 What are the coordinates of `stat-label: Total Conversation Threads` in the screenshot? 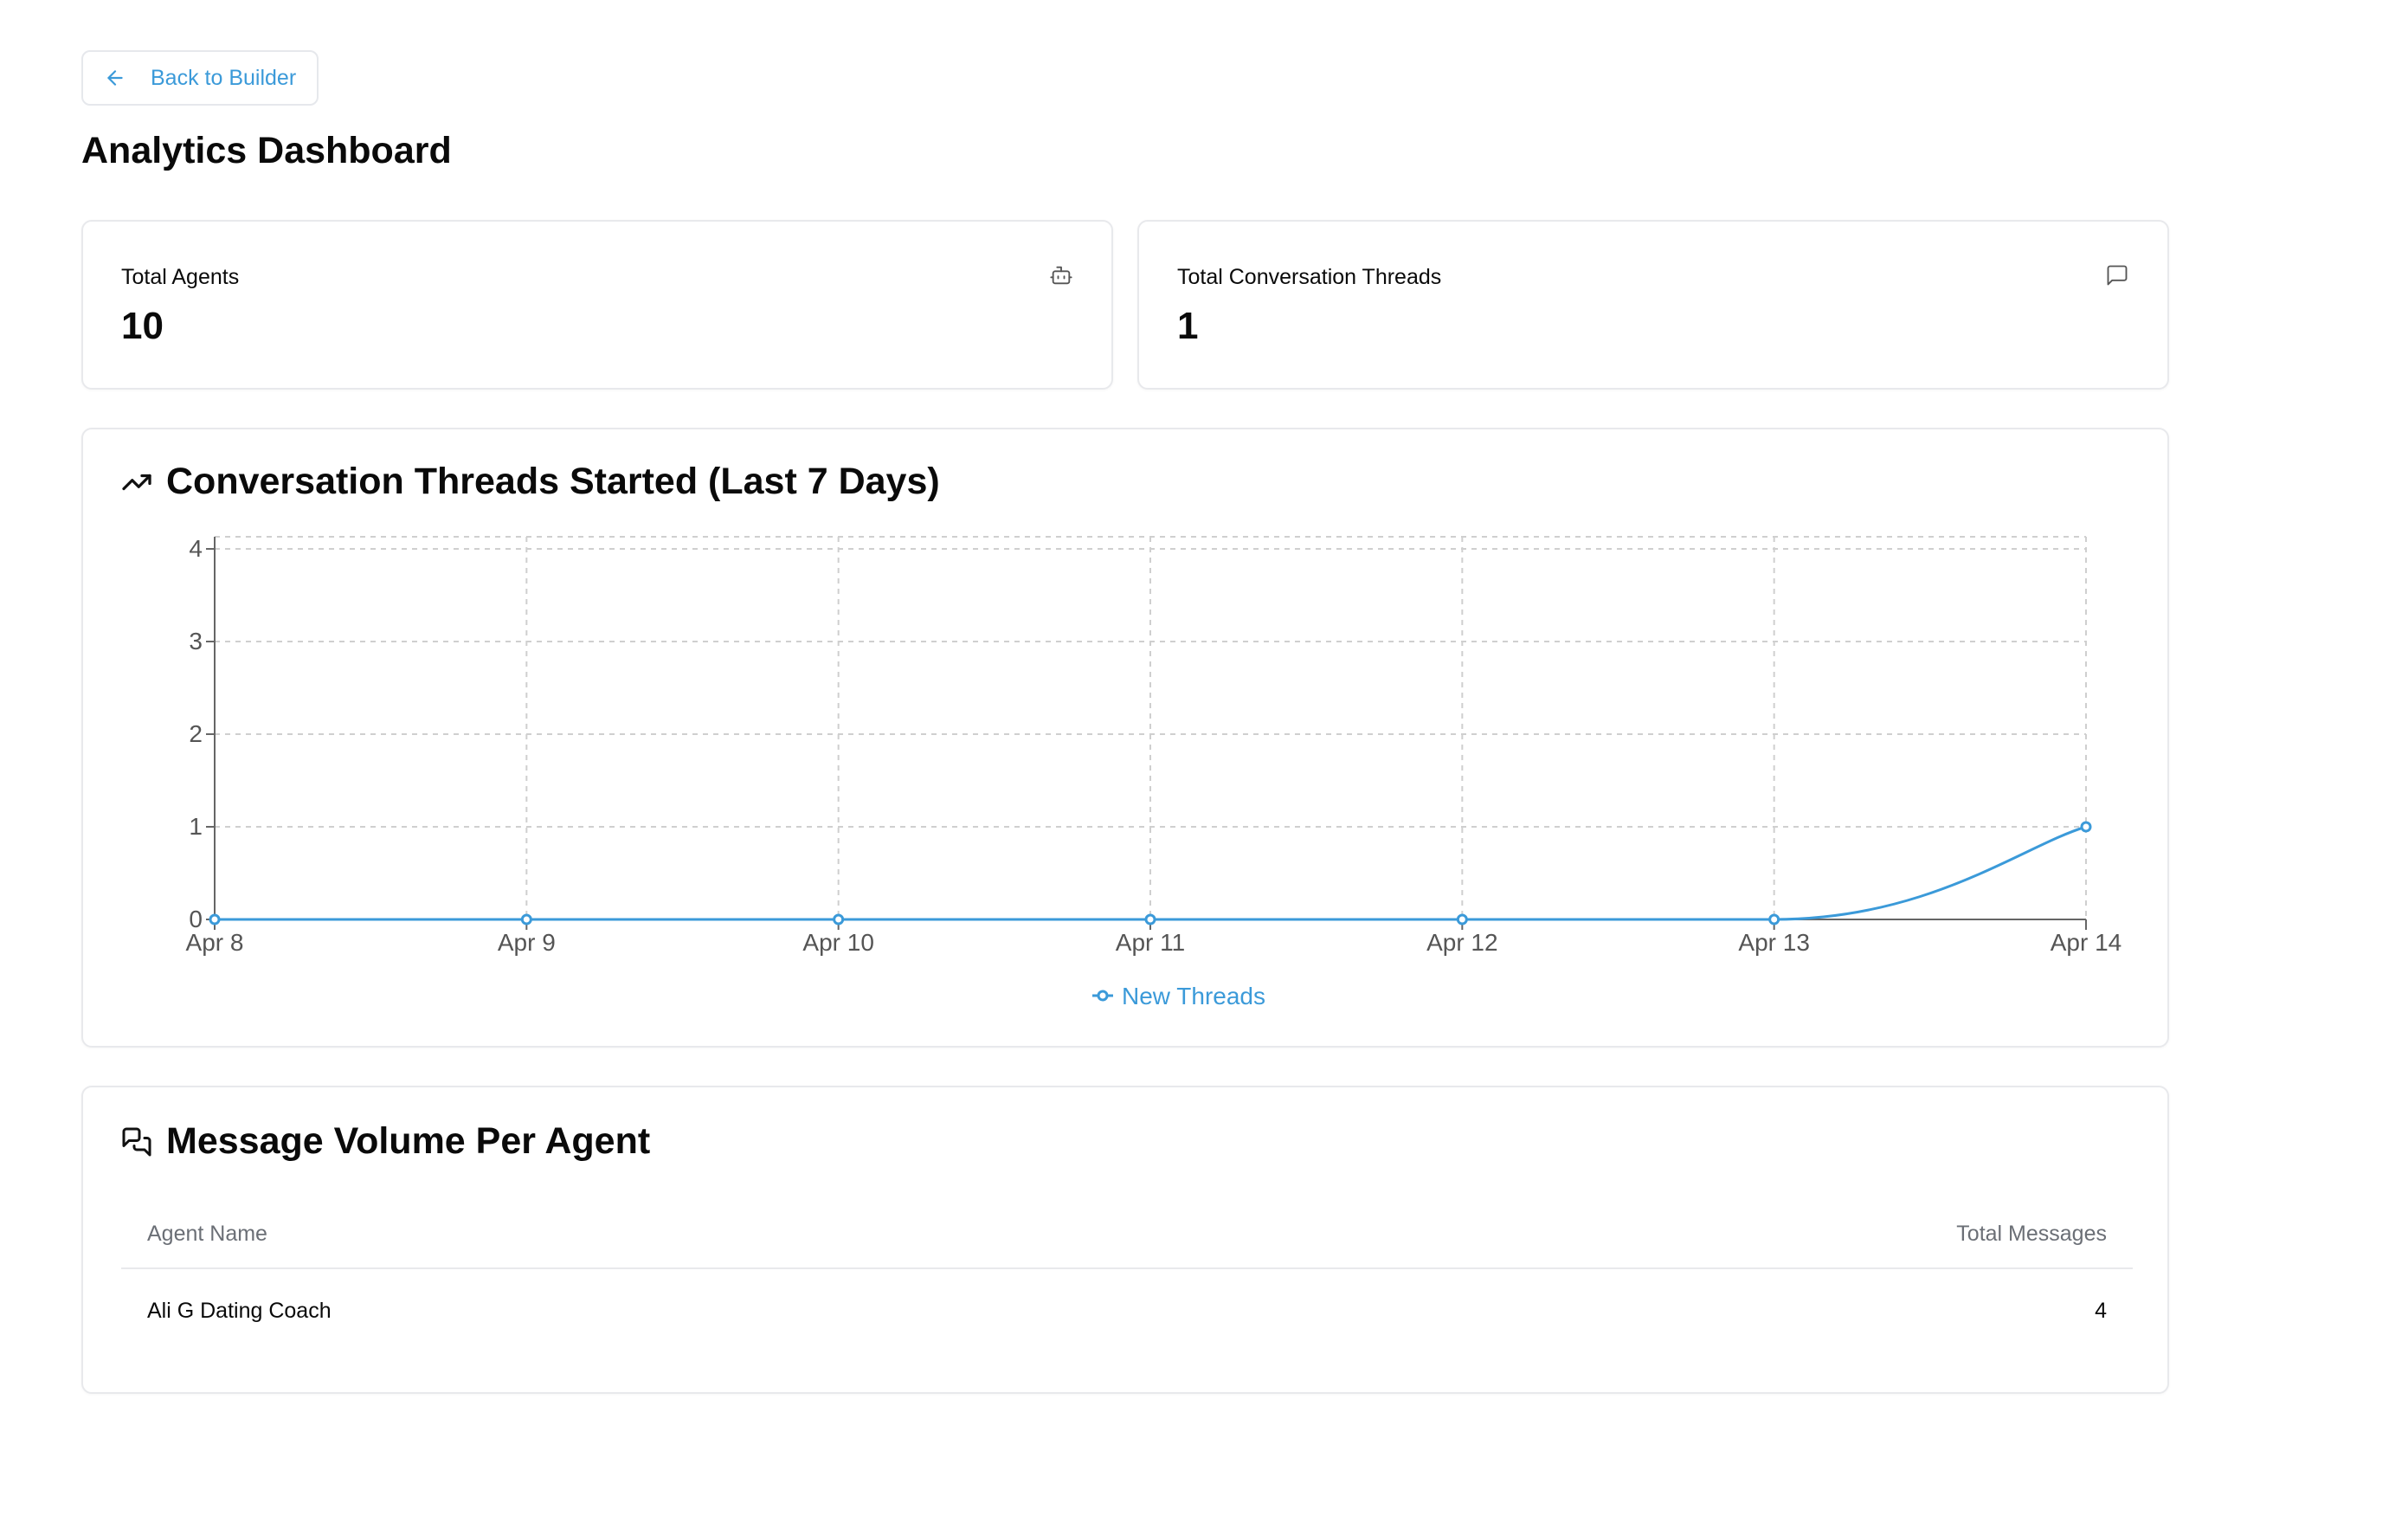 It's located at (1309, 277).